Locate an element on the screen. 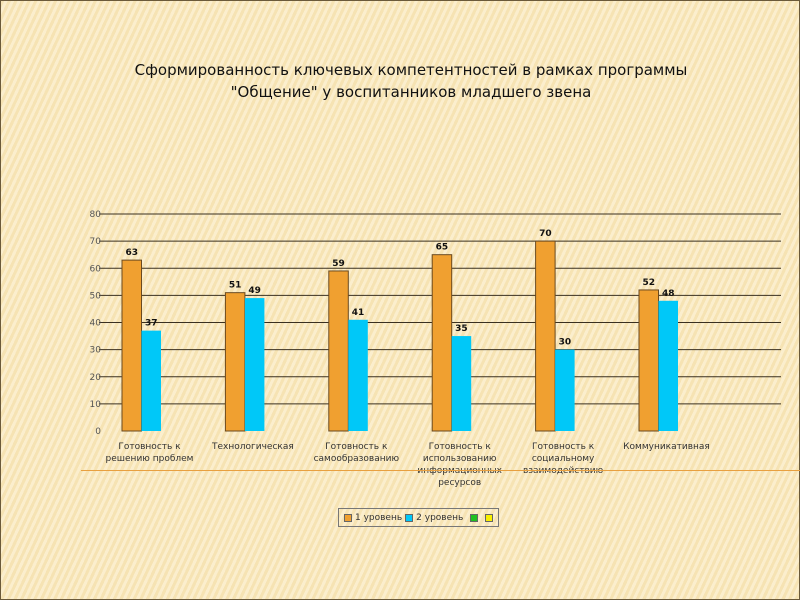 This screenshot has height=601, width=800. y-tick-label: 70 is located at coordinates (96, 242).